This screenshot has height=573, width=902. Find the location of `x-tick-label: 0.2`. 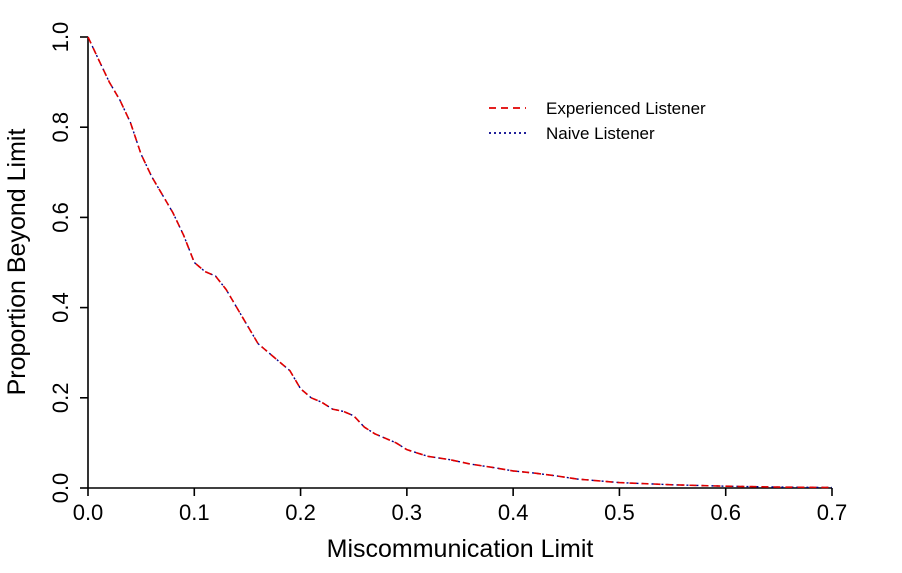

x-tick-label: 0.2 is located at coordinates (300, 512).